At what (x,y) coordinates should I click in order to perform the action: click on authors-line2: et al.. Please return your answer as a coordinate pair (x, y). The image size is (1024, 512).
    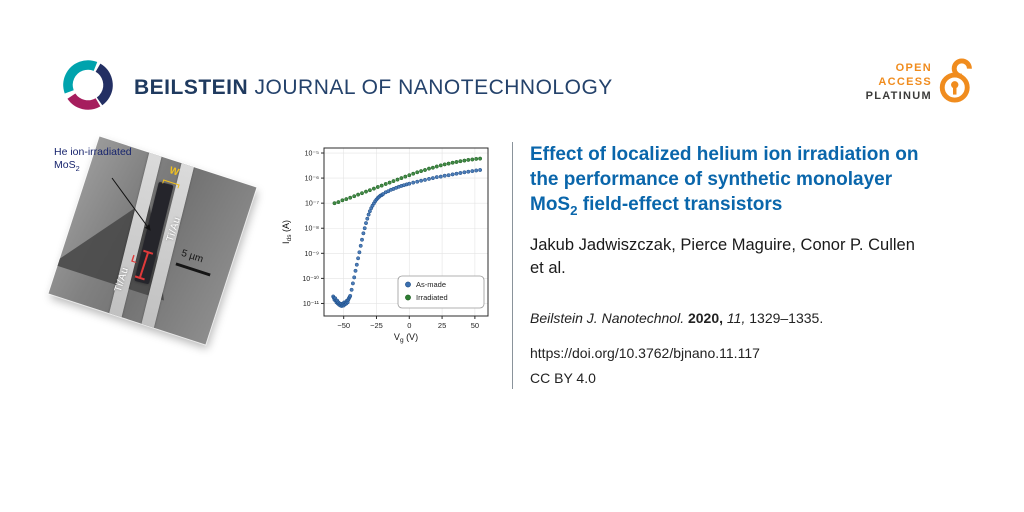
    Looking at the image, I should click on (548, 267).